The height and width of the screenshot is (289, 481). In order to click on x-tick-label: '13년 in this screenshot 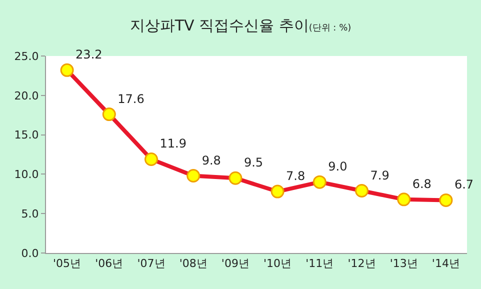, I will do `click(404, 263)`.